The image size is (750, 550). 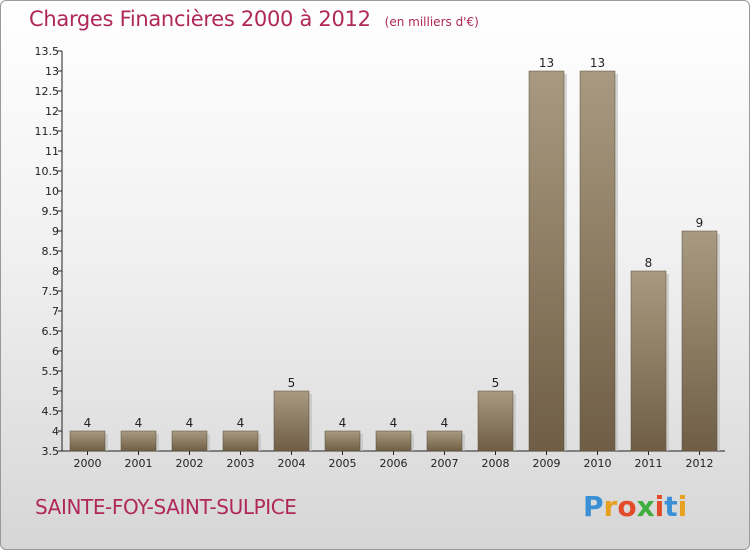 I want to click on x-tick-label: 2008, so click(x=496, y=463).